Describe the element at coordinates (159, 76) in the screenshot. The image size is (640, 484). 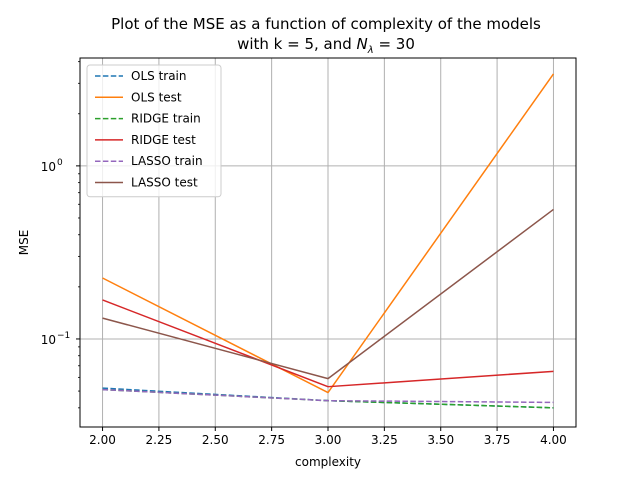
I see `legend-label: OLS train` at that location.